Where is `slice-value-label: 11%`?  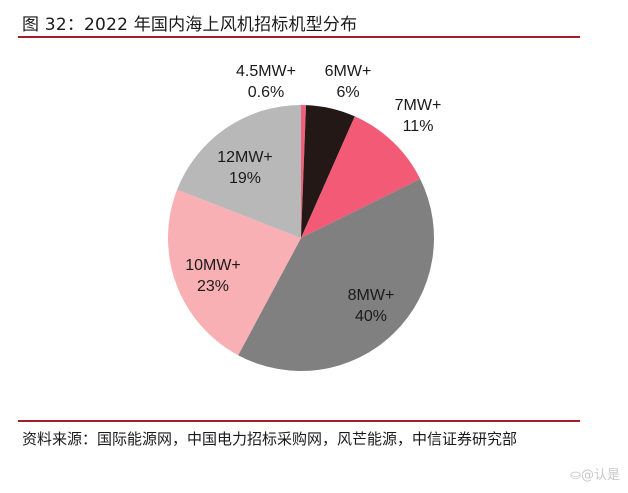 slice-value-label: 11% is located at coordinates (418, 126).